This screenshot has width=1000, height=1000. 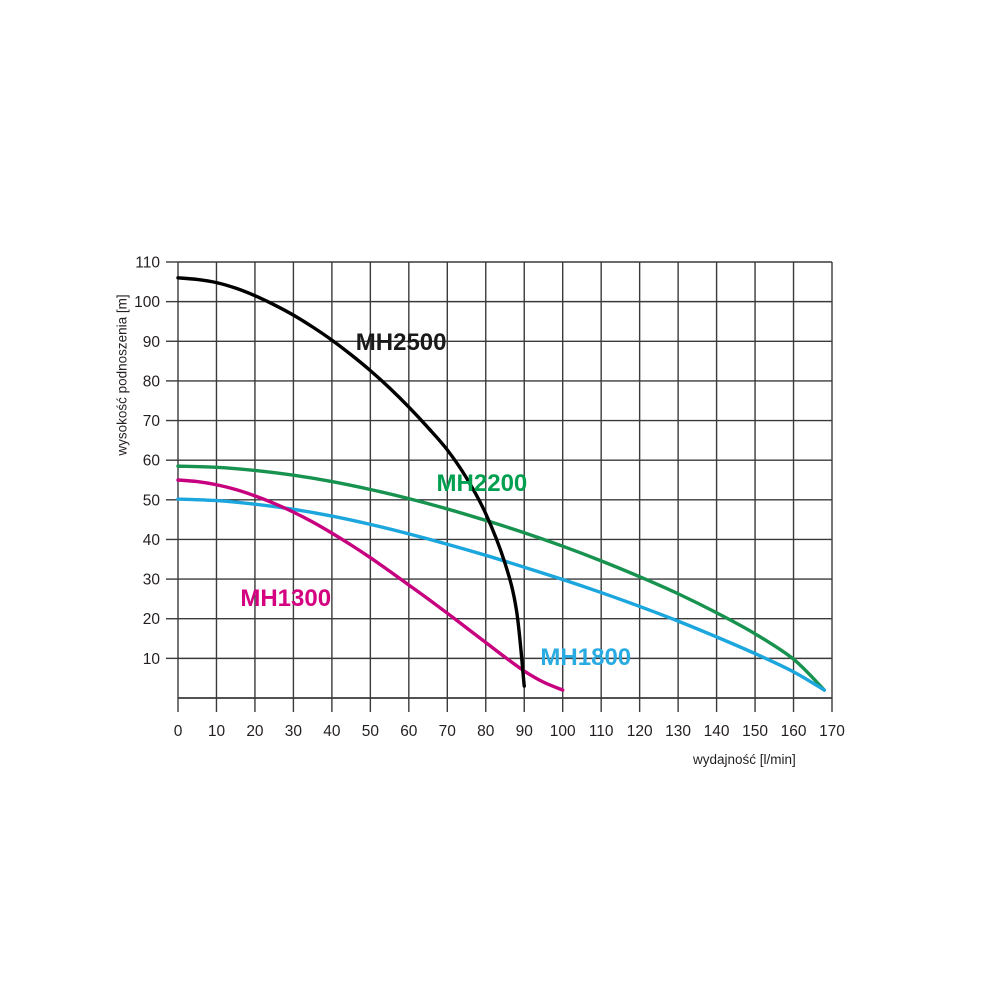 I want to click on x-axis-title: wydajność [l/min], so click(x=744, y=759).